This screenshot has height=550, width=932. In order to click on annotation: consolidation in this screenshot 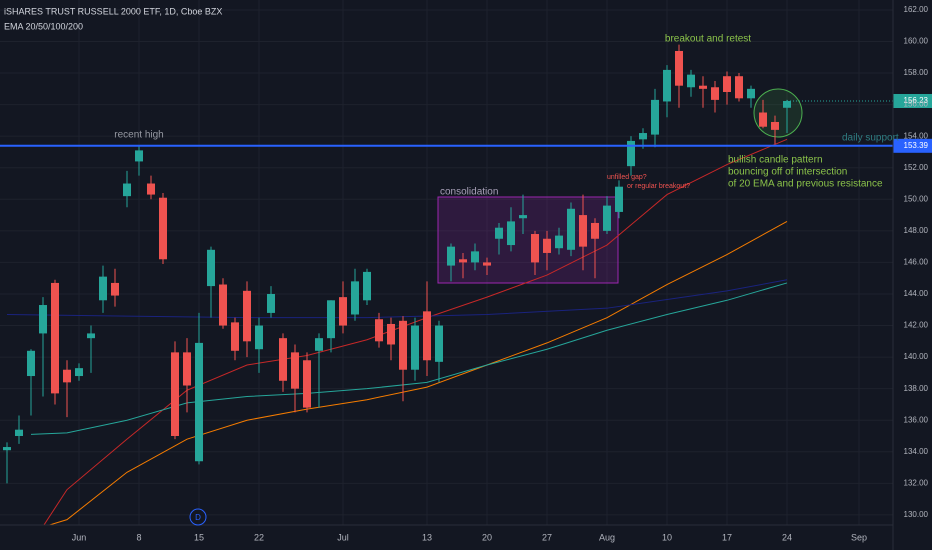, I will do `click(469, 192)`.